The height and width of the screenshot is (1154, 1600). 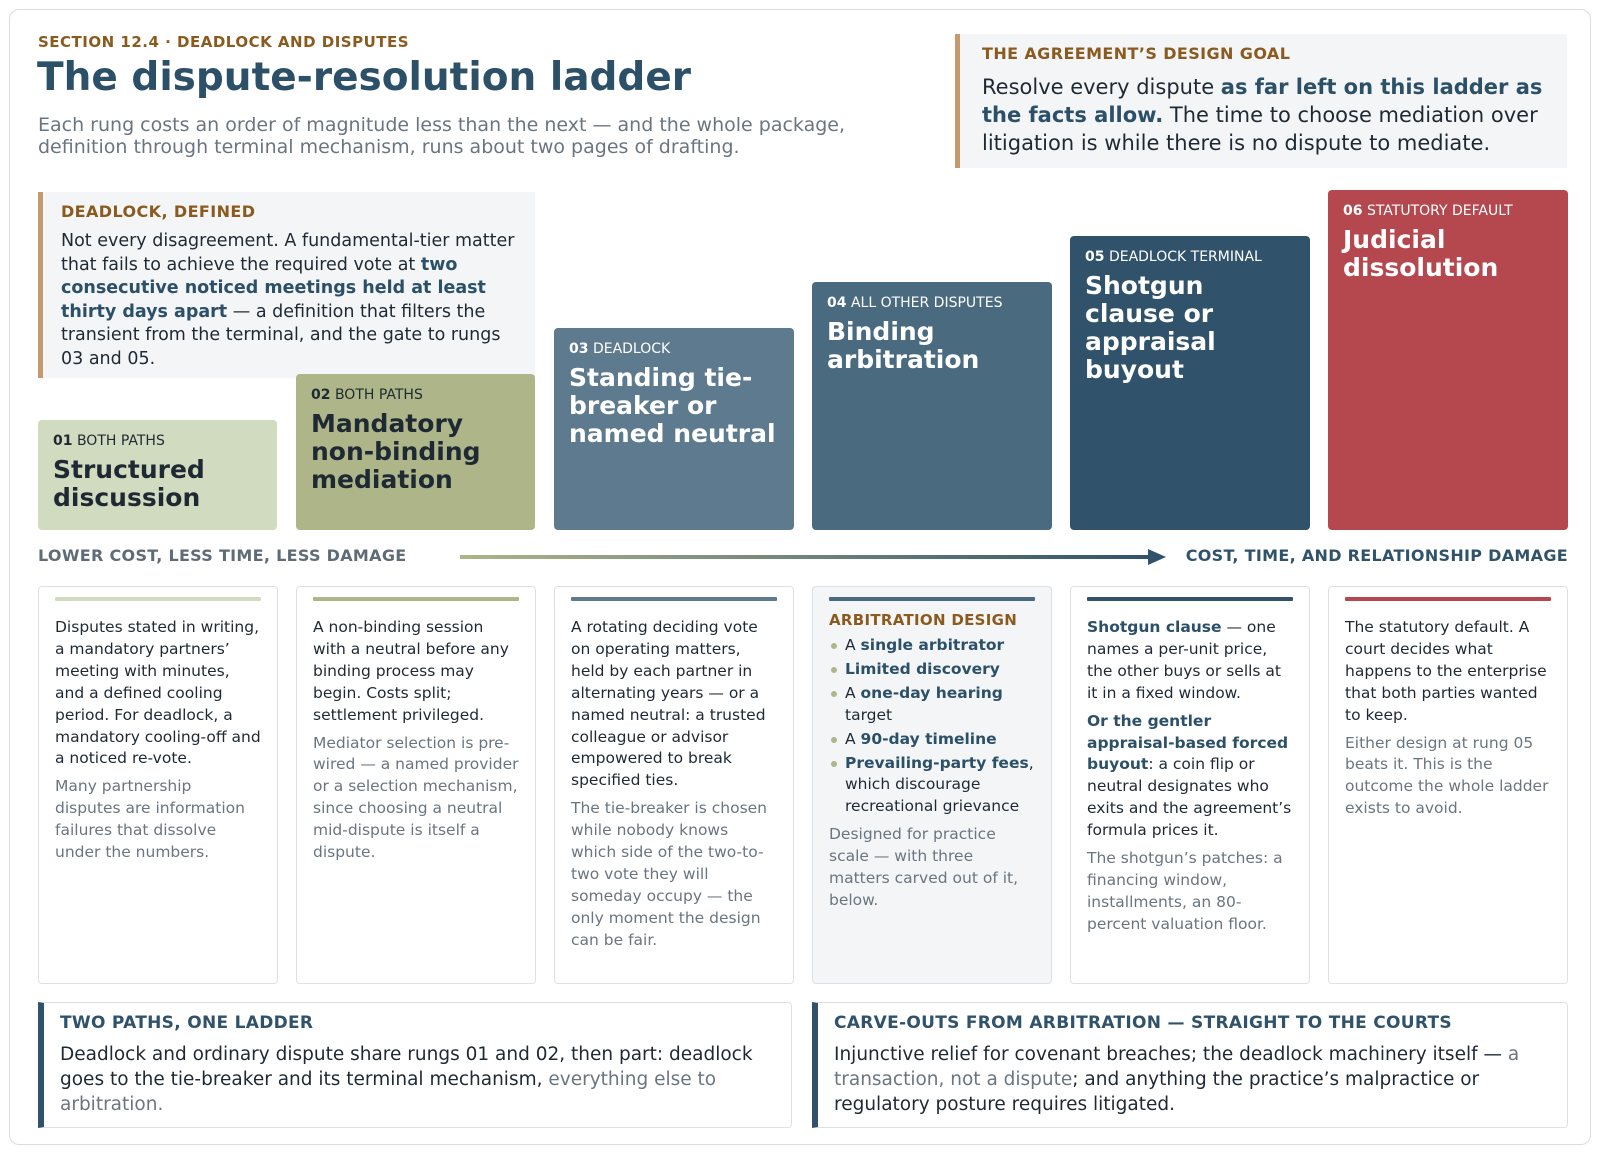 What do you see at coordinates (1421, 253) in the screenshot?
I see `rung-title: Judicial dissolution` at bounding box center [1421, 253].